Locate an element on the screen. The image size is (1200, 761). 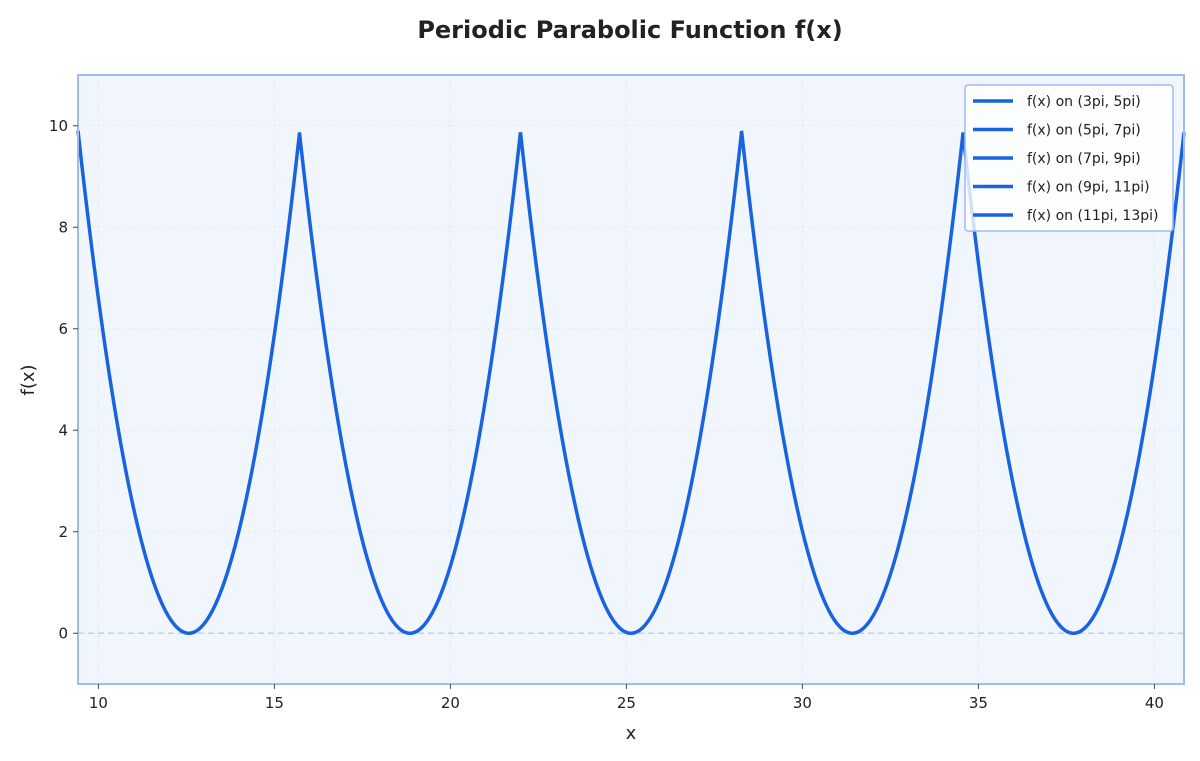
y-tick-label: 4 is located at coordinates (63, 430).